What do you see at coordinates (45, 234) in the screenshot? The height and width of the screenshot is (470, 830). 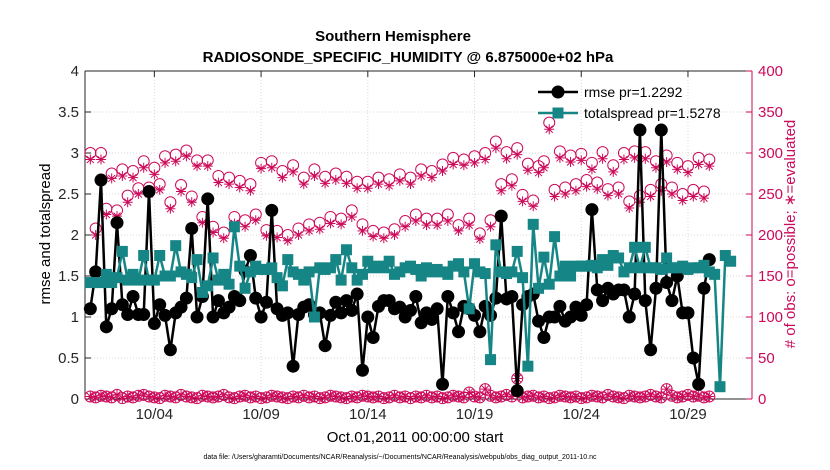 I see `y-axis-label-left: rmse and totalspread` at bounding box center [45, 234].